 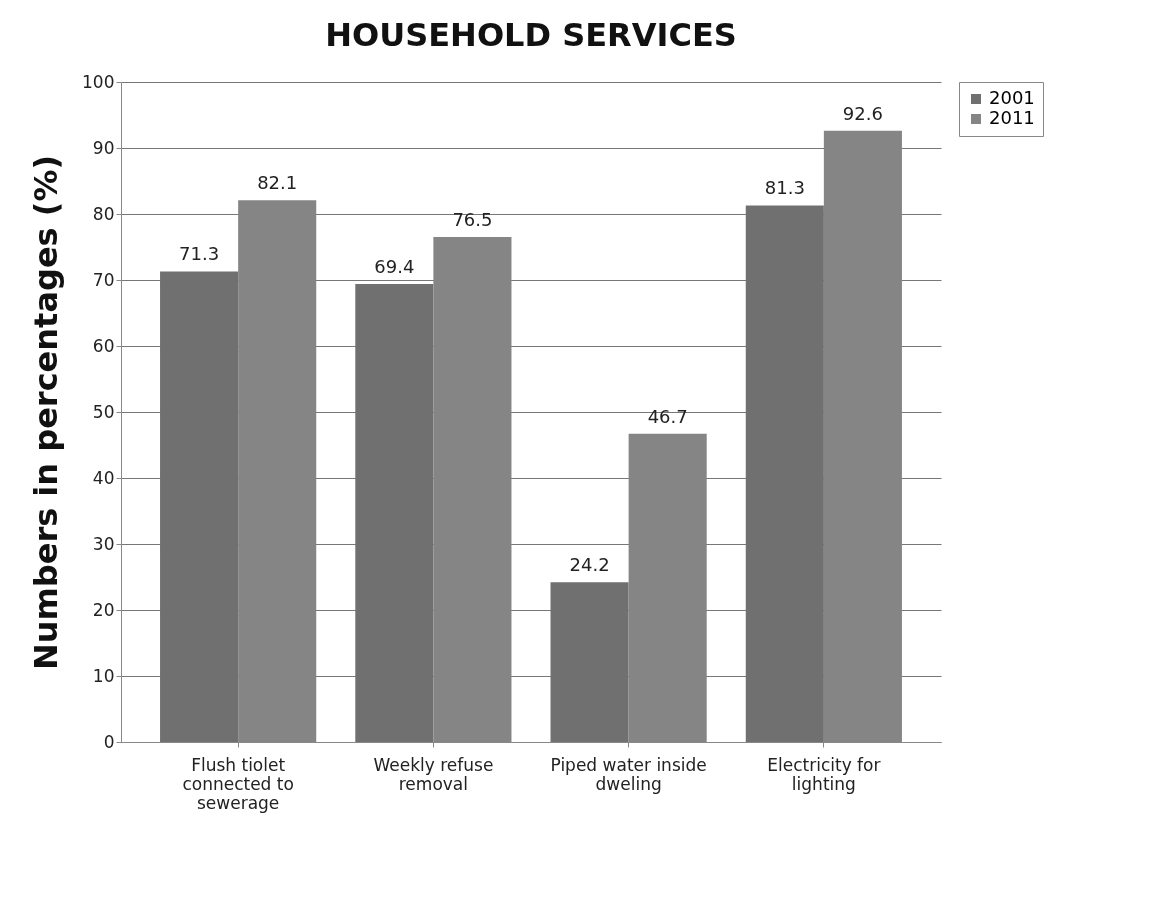 I want to click on y-tick-label: 100, so click(x=98, y=81).